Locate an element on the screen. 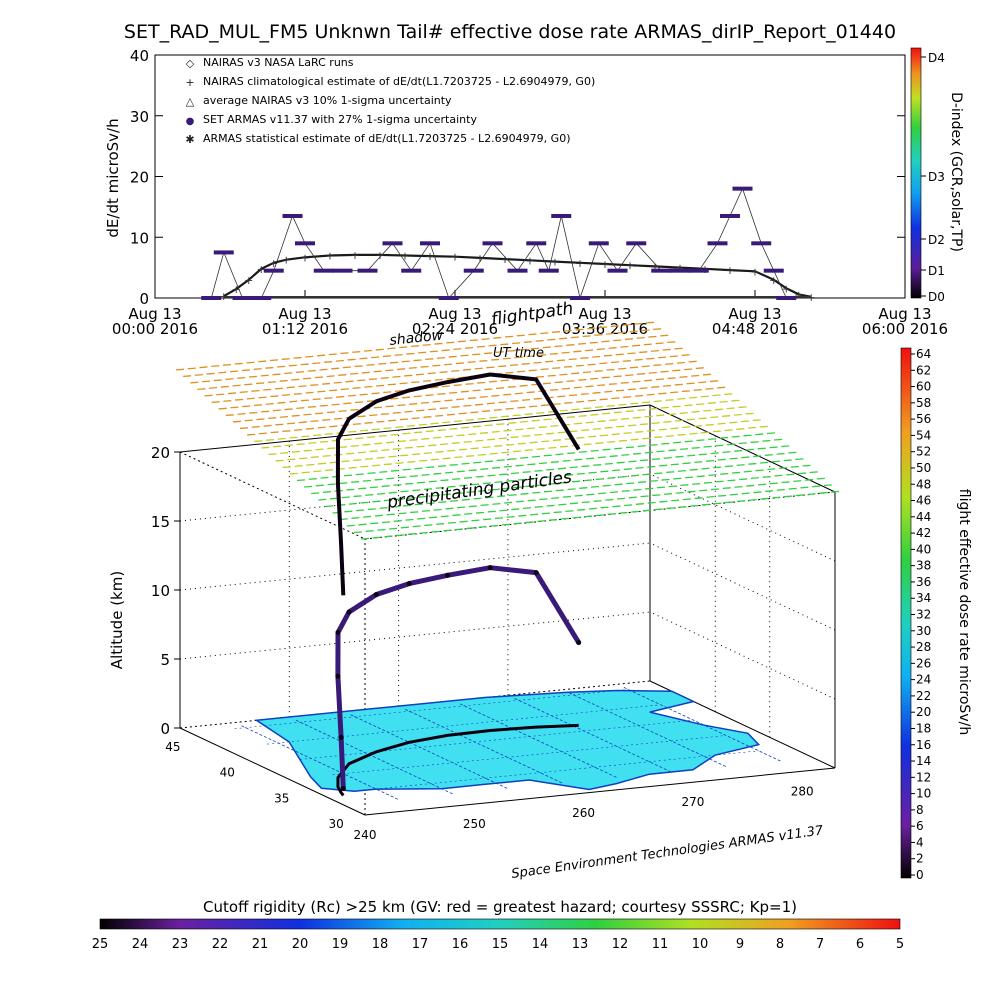 The image size is (1000, 1004). dose-tick-label: 26 is located at coordinates (923, 663).